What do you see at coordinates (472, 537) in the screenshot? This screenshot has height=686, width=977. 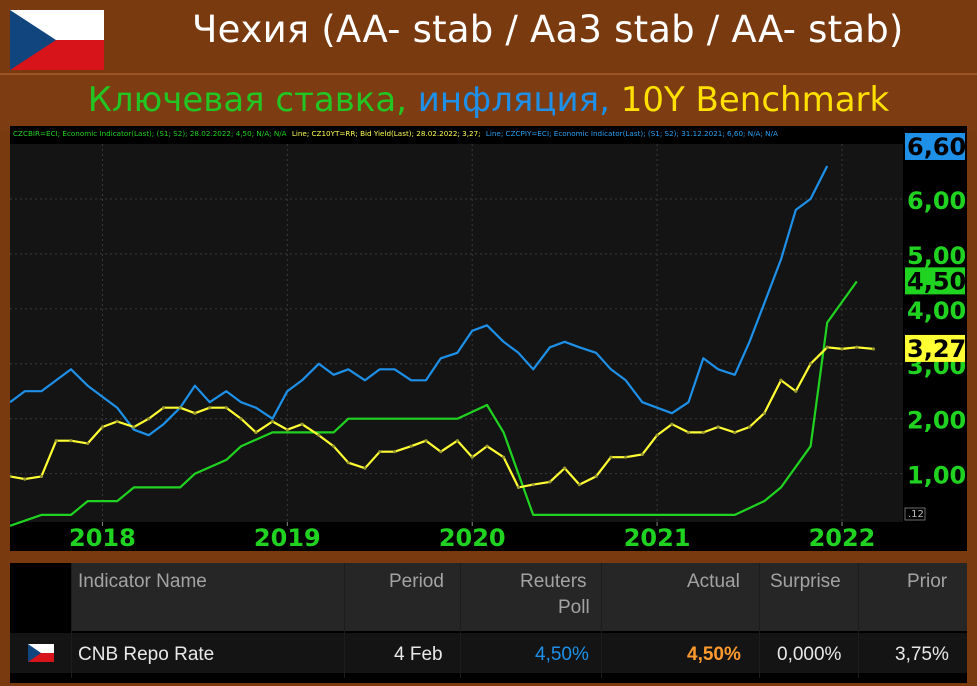 I see `x-tick-label: 2020` at bounding box center [472, 537].